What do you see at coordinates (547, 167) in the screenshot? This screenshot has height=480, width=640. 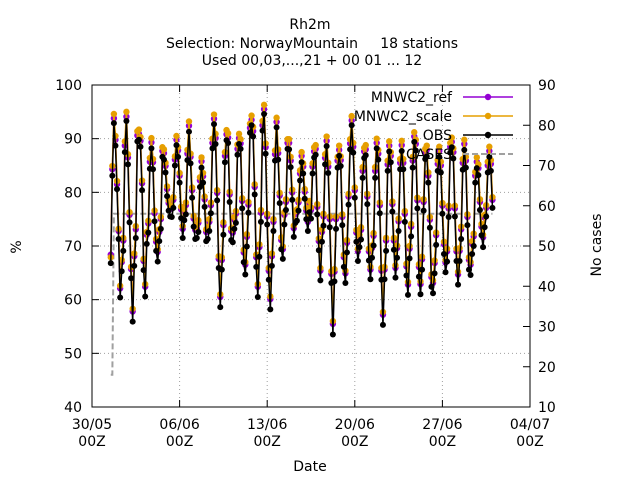 I see `y2-tick-label: 70` at bounding box center [547, 167].